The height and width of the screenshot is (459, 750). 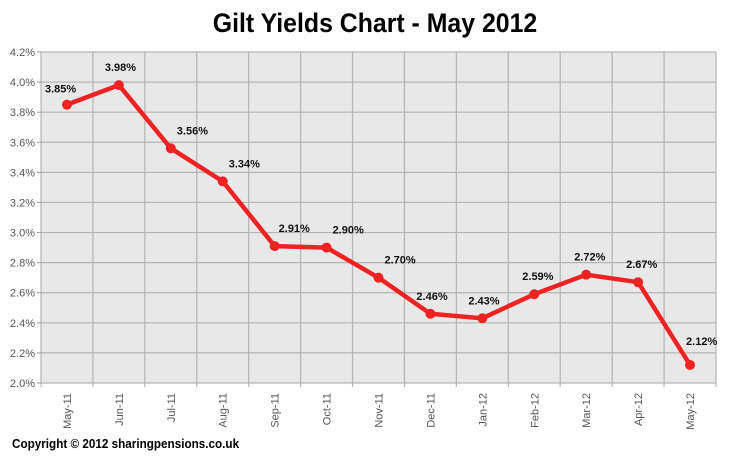 I want to click on x-tick-label: Sep-11, so click(x=276, y=410).